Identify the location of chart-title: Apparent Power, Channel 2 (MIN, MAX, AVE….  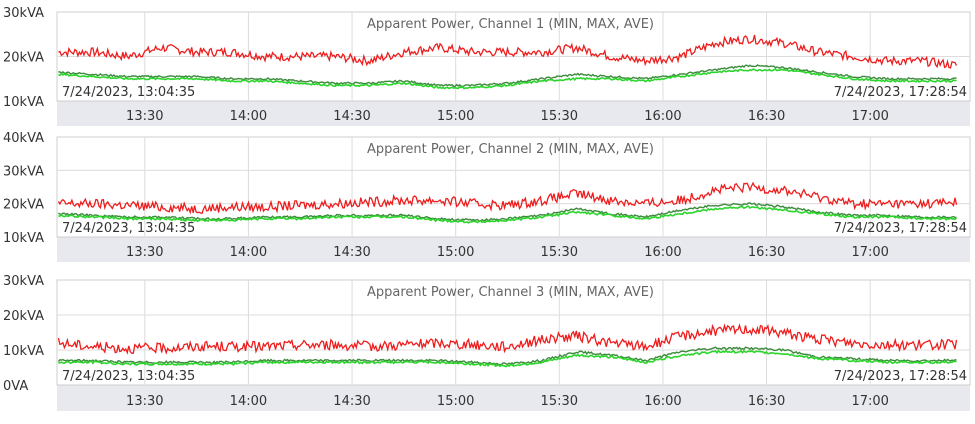
(510, 149).